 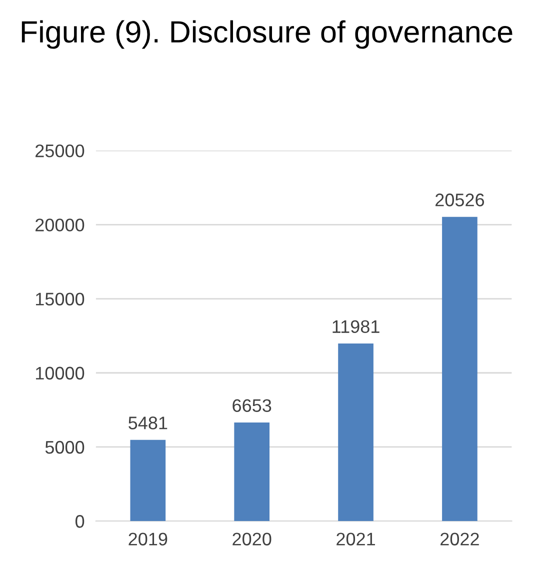 What do you see at coordinates (60, 225) in the screenshot?
I see `y-tick-label: 20000` at bounding box center [60, 225].